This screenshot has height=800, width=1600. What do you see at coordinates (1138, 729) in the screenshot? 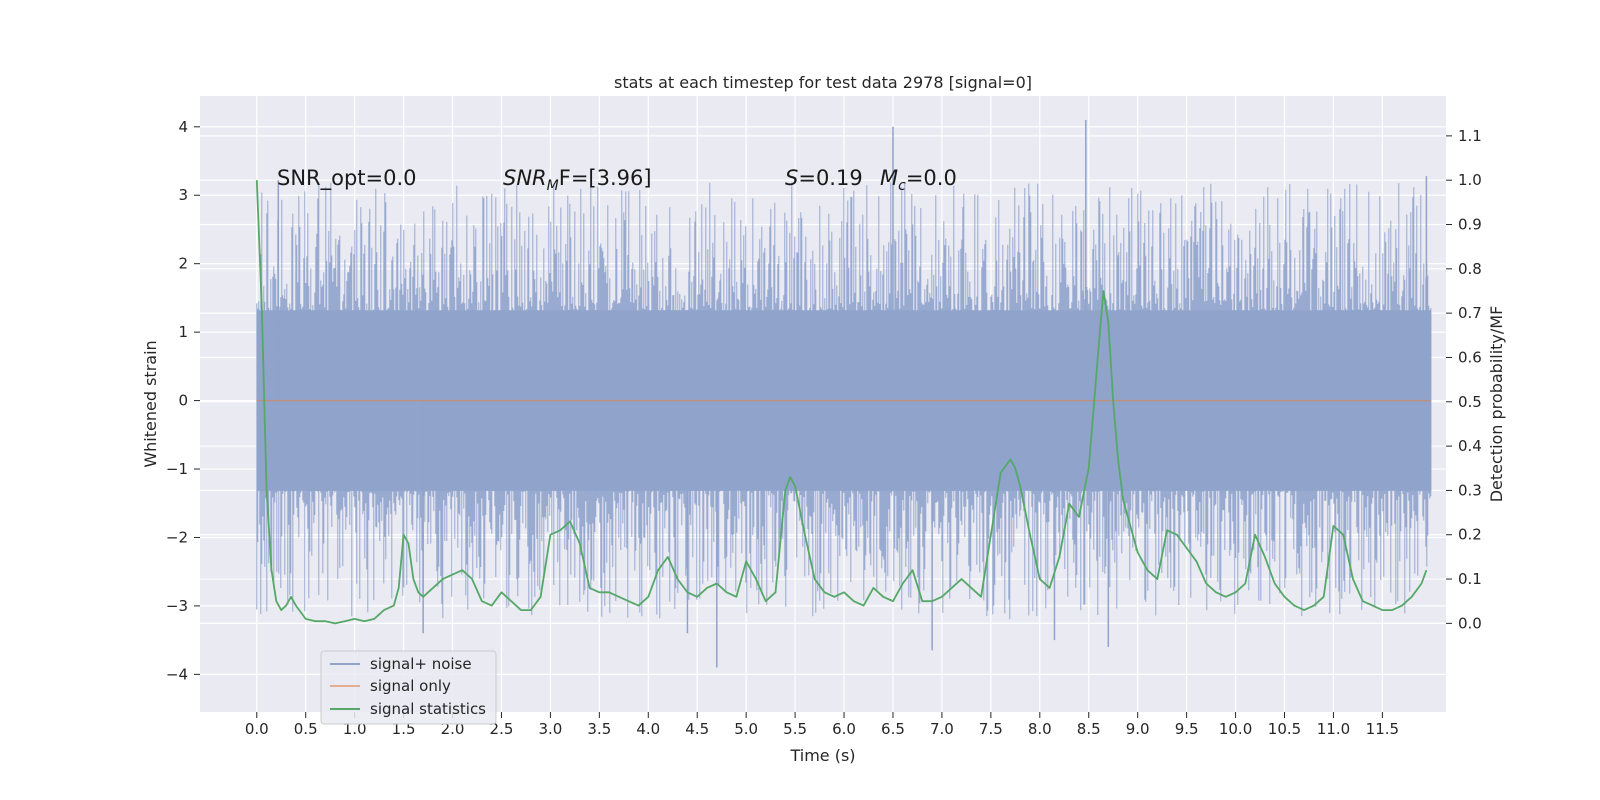
I see `x-tick-label: 9.0` at bounding box center [1138, 729].